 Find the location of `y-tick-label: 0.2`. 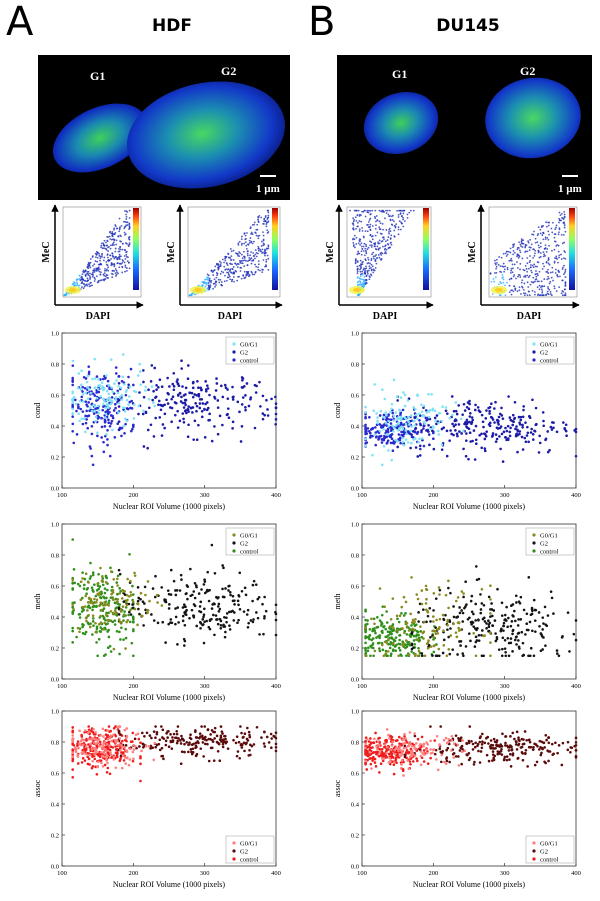

y-tick-label: 0.2 is located at coordinates (55, 649).